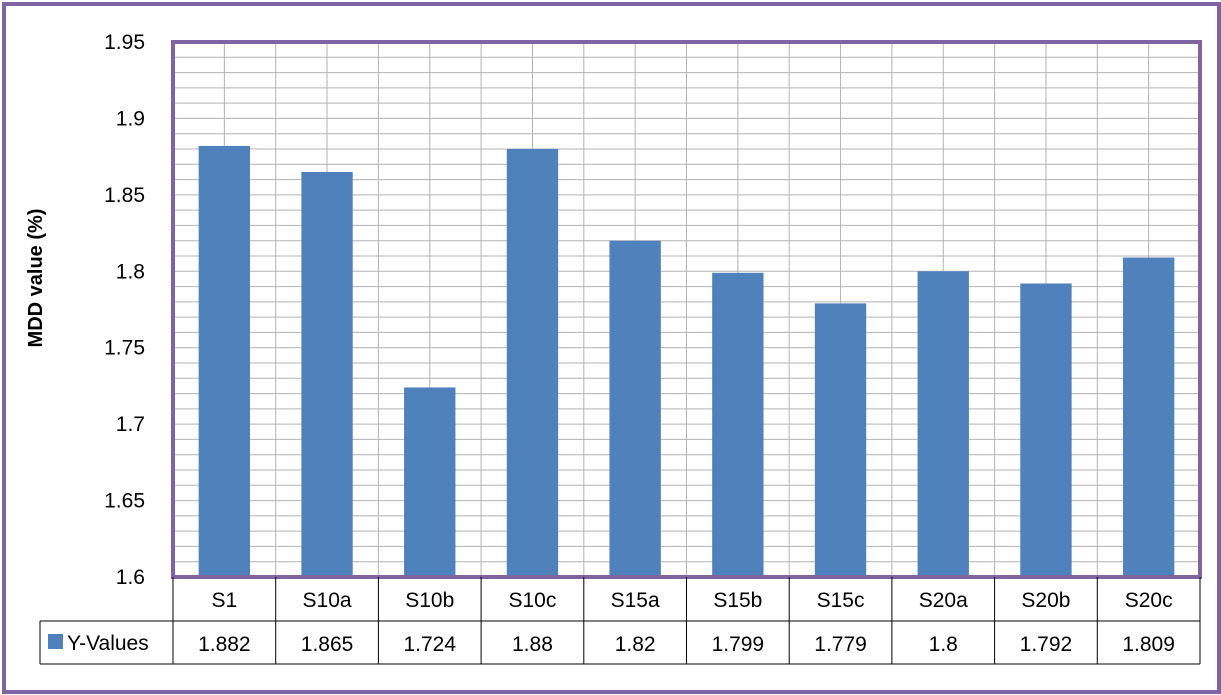 The width and height of the screenshot is (1221, 695). What do you see at coordinates (124, 195) in the screenshot?
I see `y-tick-label: 1.85` at bounding box center [124, 195].